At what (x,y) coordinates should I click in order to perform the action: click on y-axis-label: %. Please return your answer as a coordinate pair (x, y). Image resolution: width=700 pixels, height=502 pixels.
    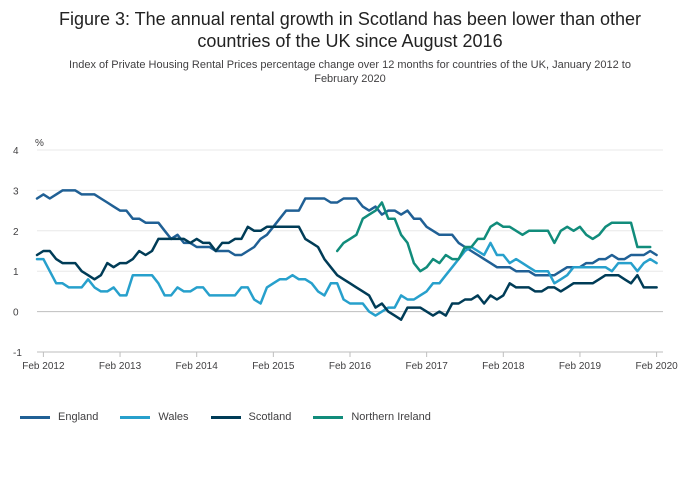
    Looking at the image, I should click on (39, 143).